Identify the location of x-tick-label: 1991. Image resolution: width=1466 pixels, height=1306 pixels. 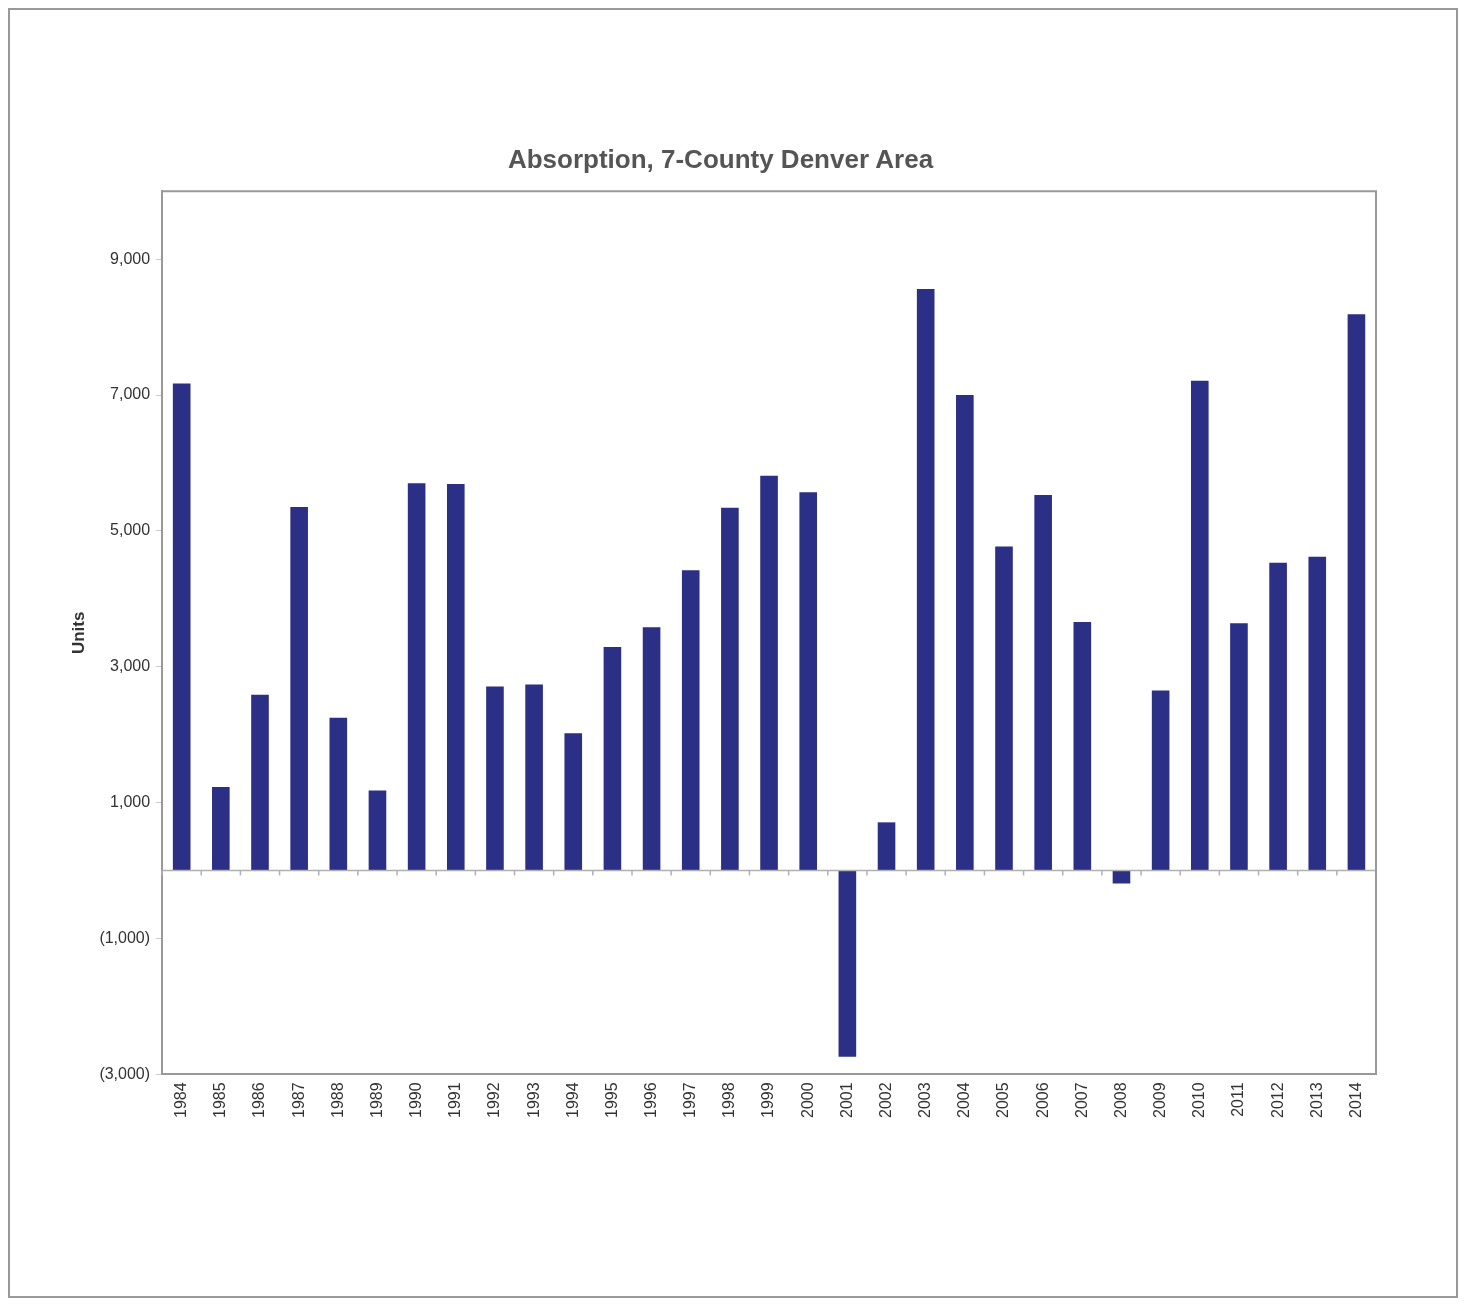
(455, 1100).